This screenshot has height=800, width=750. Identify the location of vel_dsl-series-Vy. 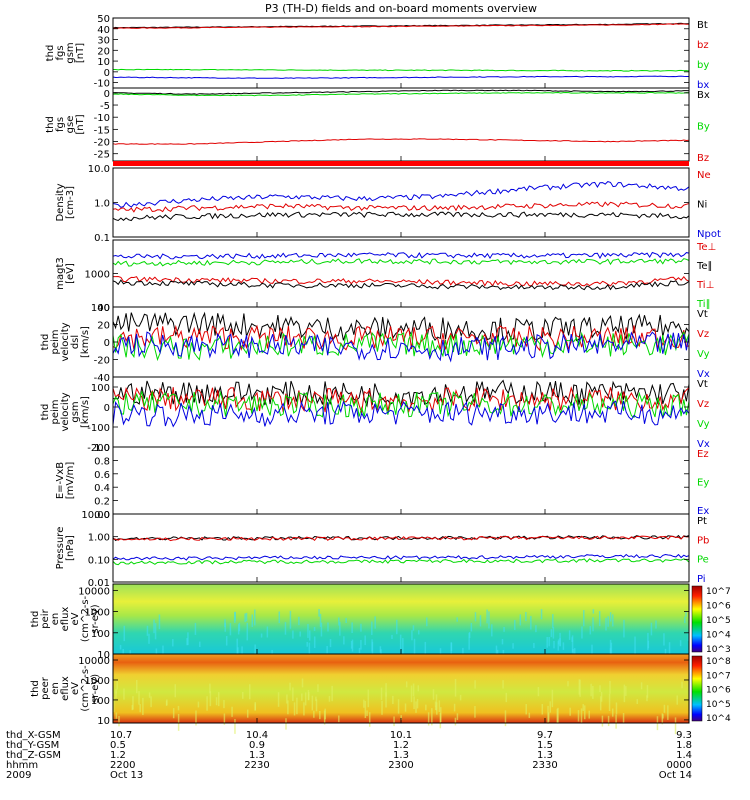
(401, 346).